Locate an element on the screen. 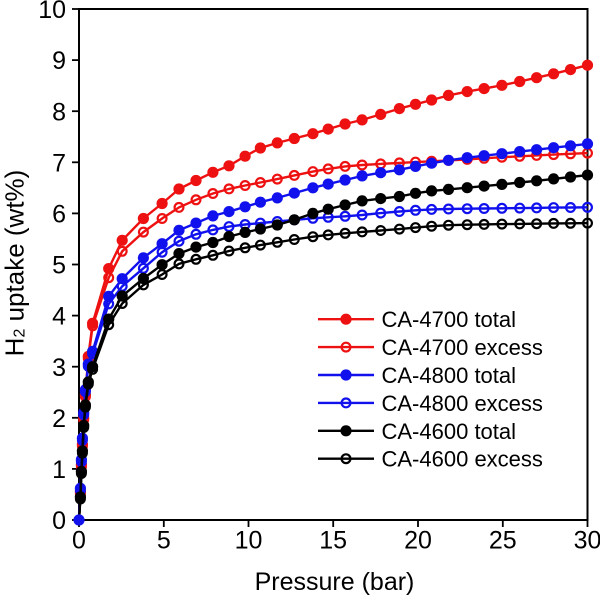  svg-text: 4 is located at coordinates (59, 317).